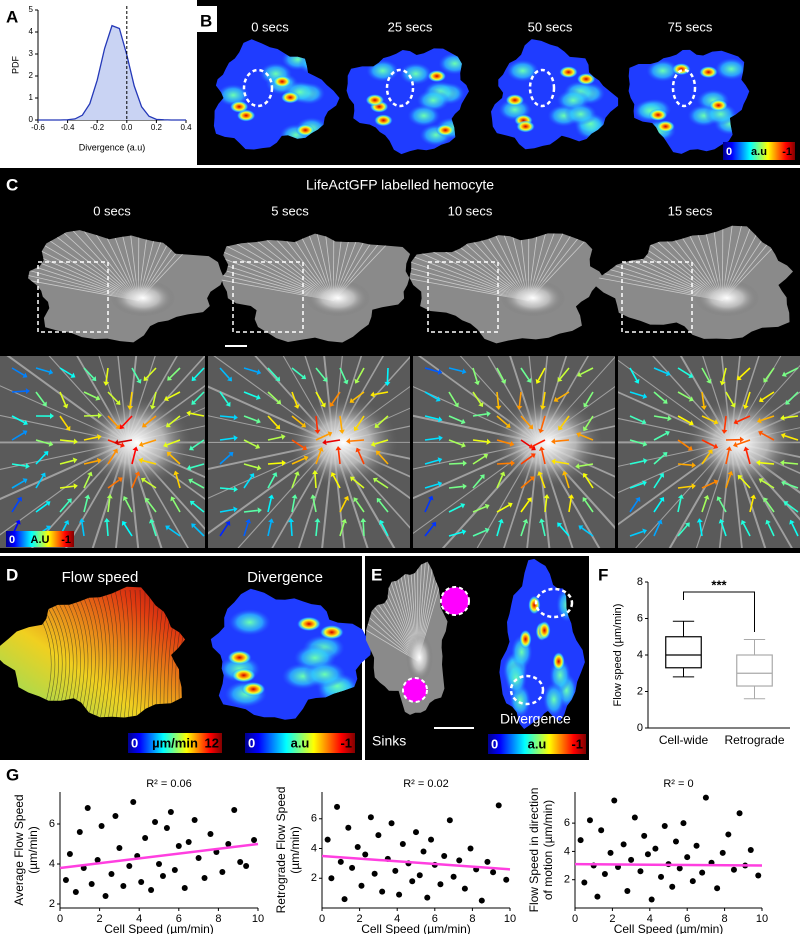 The height and width of the screenshot is (934, 800). What do you see at coordinates (759, 152) in the screenshot?
I see `colorbar-unit: a.u` at bounding box center [759, 152].